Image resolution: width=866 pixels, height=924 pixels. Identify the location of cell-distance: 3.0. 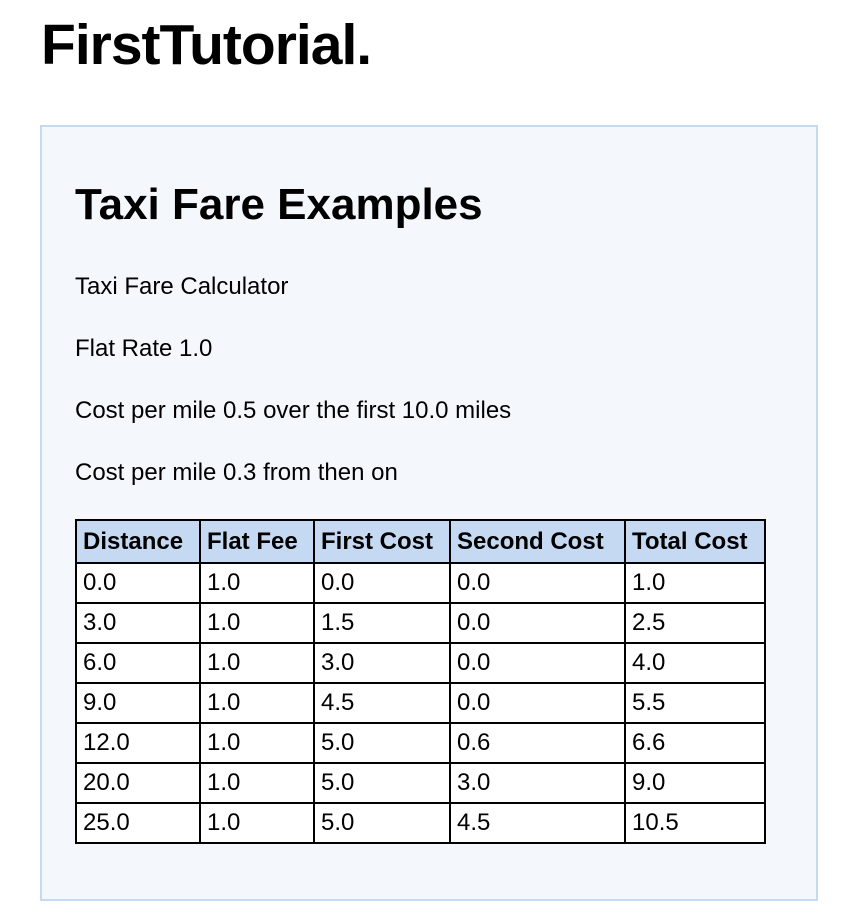
(138, 623).